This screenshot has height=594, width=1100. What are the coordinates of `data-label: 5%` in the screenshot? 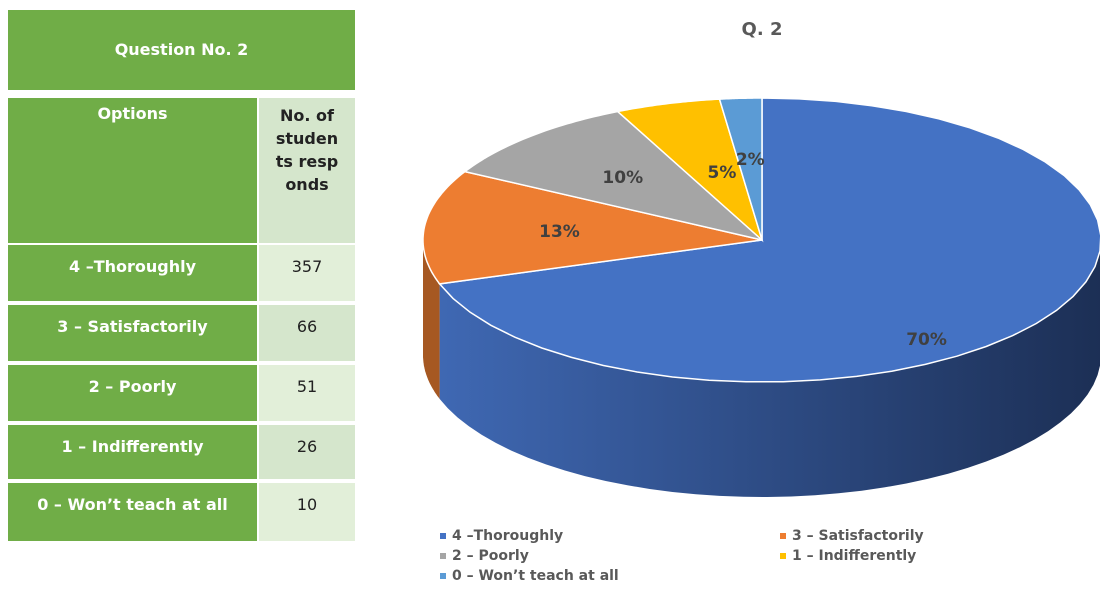 It's located at (722, 173).